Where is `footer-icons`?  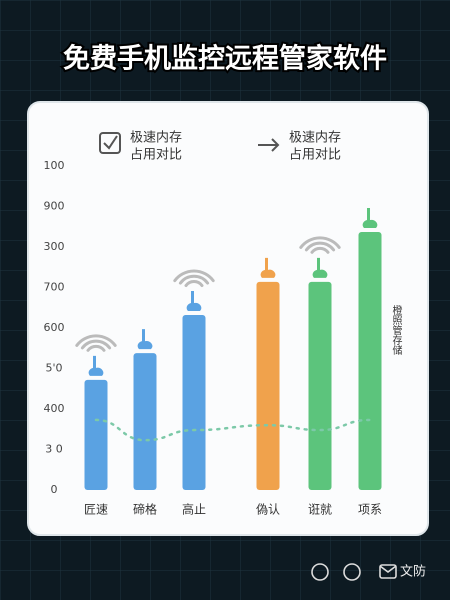 footer-icons is located at coordinates (354, 572).